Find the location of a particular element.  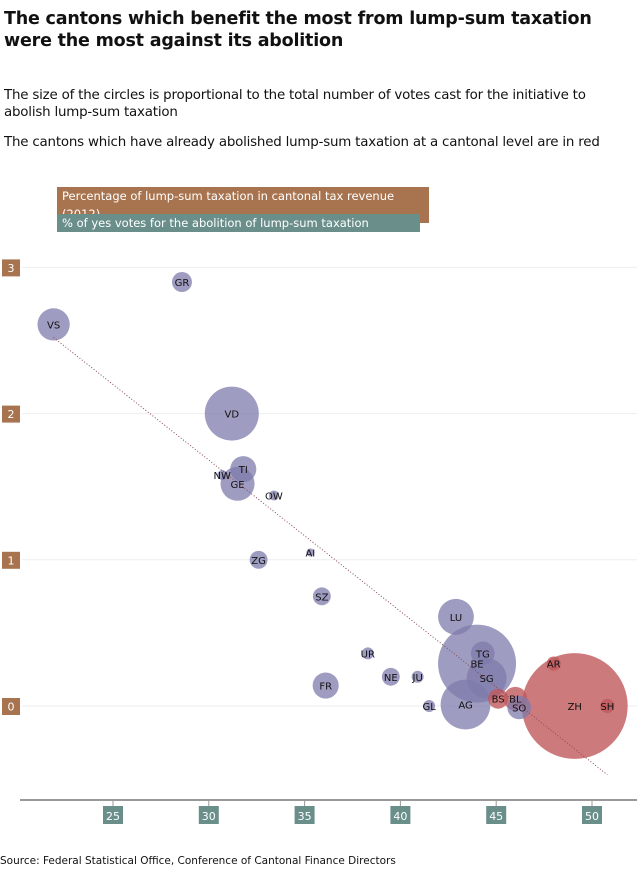

x-tick-label: 30 is located at coordinates (209, 816).